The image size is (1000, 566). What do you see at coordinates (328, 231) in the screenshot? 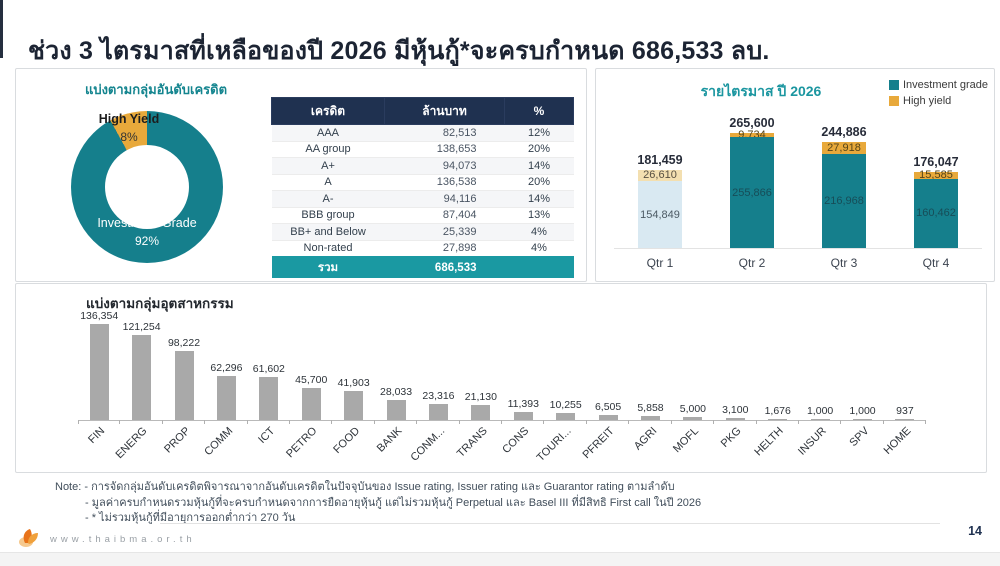
I see `table-cell: BB+ and Below` at bounding box center [328, 231].